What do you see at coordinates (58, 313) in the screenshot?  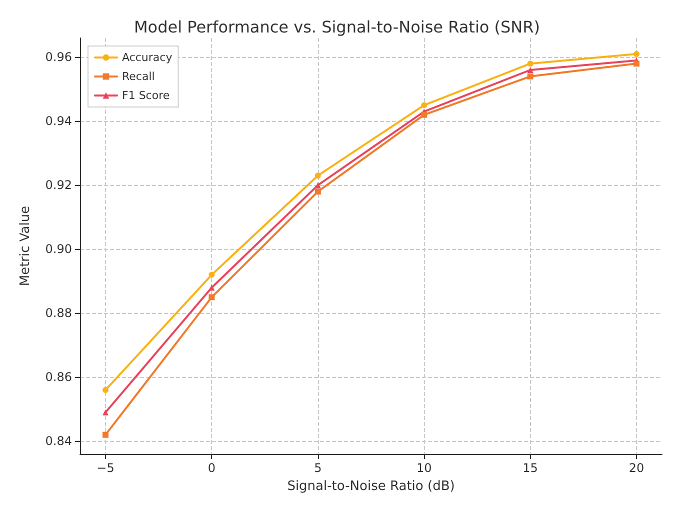 I see `y-tick-label: 0.88` at bounding box center [58, 313].